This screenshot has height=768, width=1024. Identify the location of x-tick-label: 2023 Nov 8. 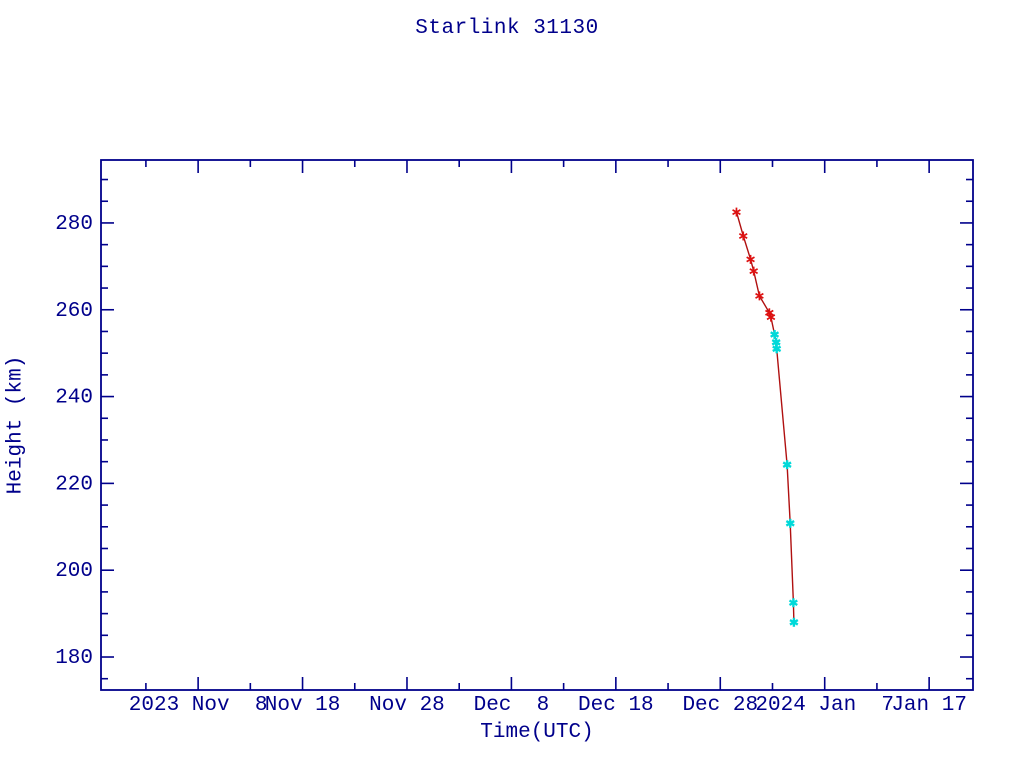
(198, 705).